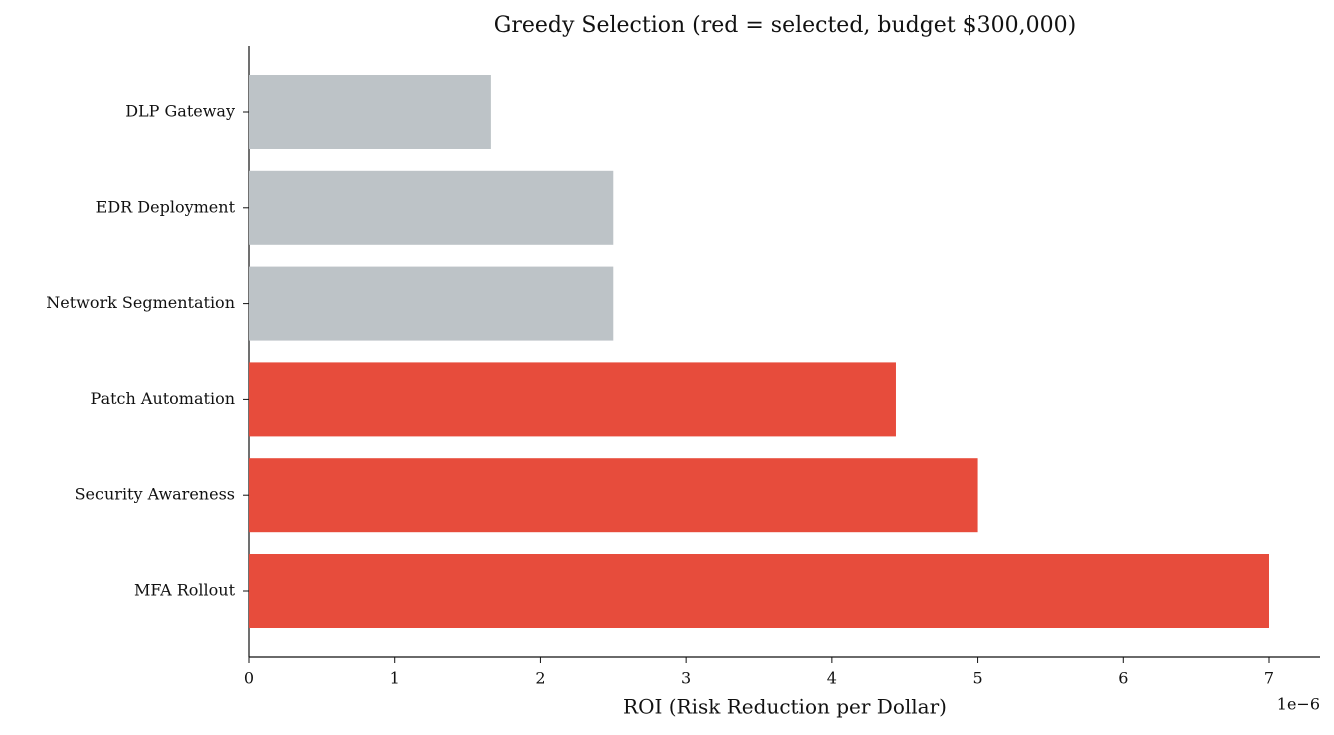 The image size is (1334, 735). Describe the element at coordinates (977, 678) in the screenshot. I see `x-tick-label: 5` at that location.